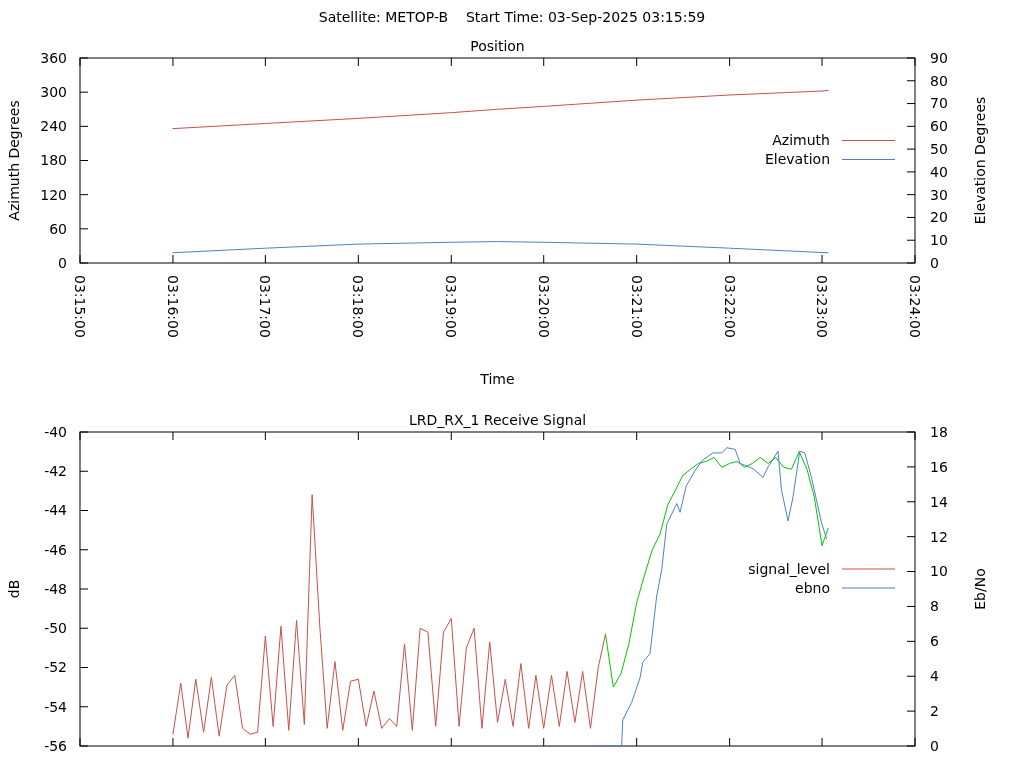 Image resolution: width=1024 pixels, height=768 pixels. What do you see at coordinates (53, 92) in the screenshot?
I see `y-tick-label: 300` at bounding box center [53, 92].